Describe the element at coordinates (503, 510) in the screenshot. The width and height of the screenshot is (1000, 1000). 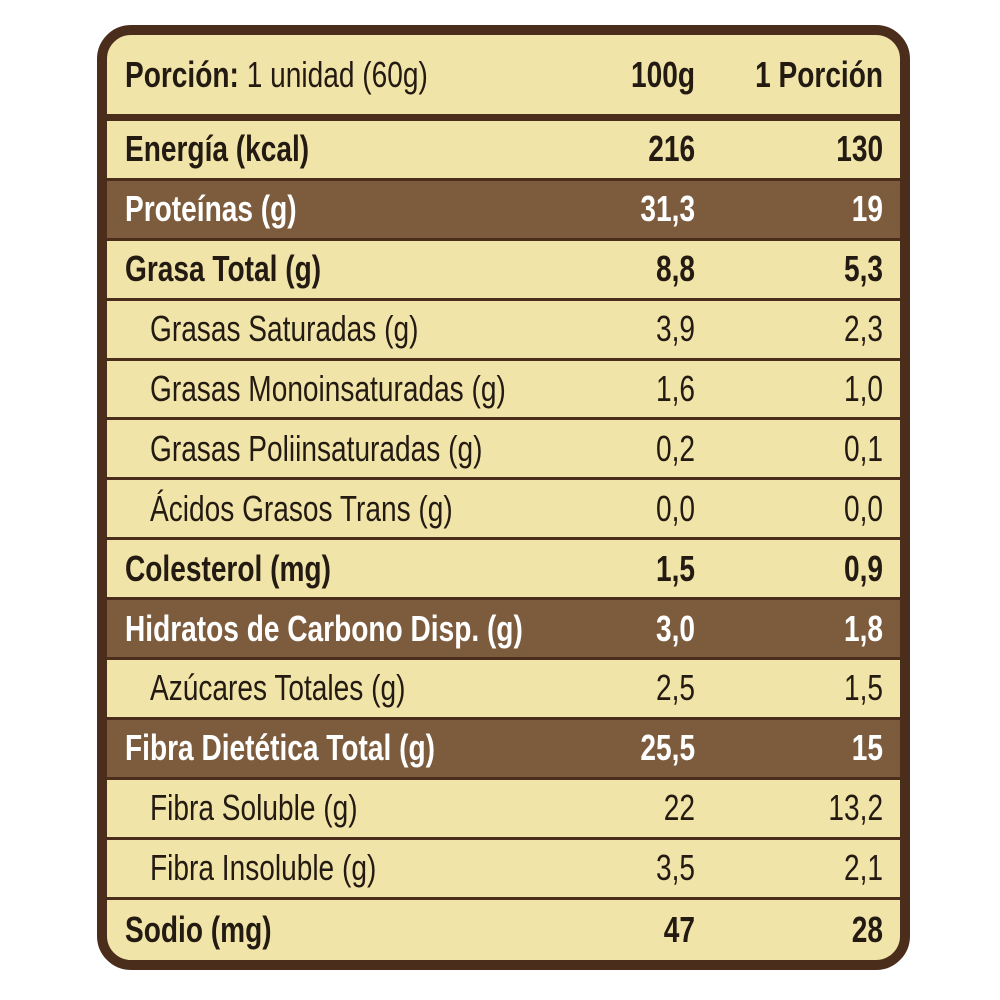
I see `table-row: Ácidos Grasos Trans (g) 0,0 0,0` at that location.